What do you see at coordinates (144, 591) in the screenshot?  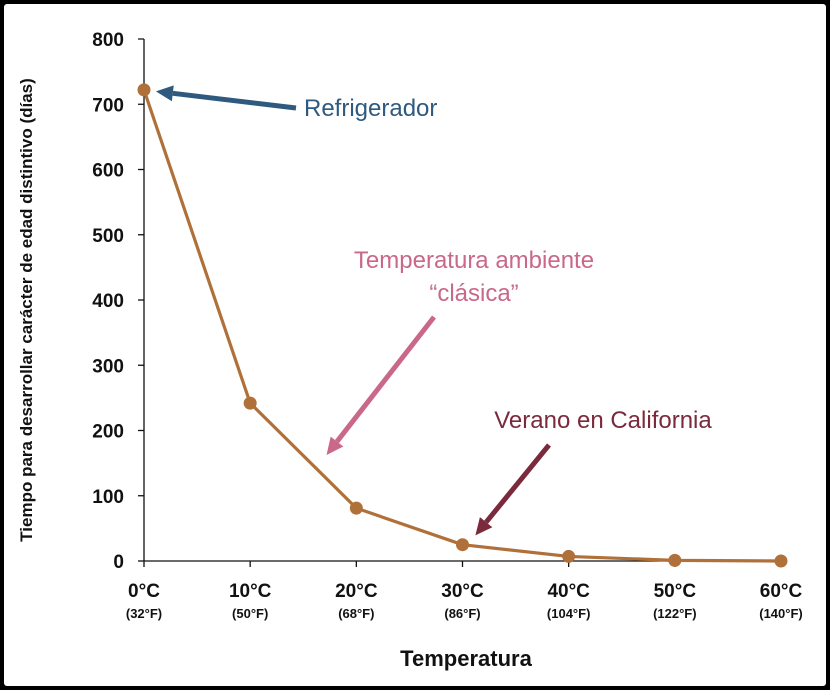 I see `x-tick-label: 0°C` at bounding box center [144, 591].